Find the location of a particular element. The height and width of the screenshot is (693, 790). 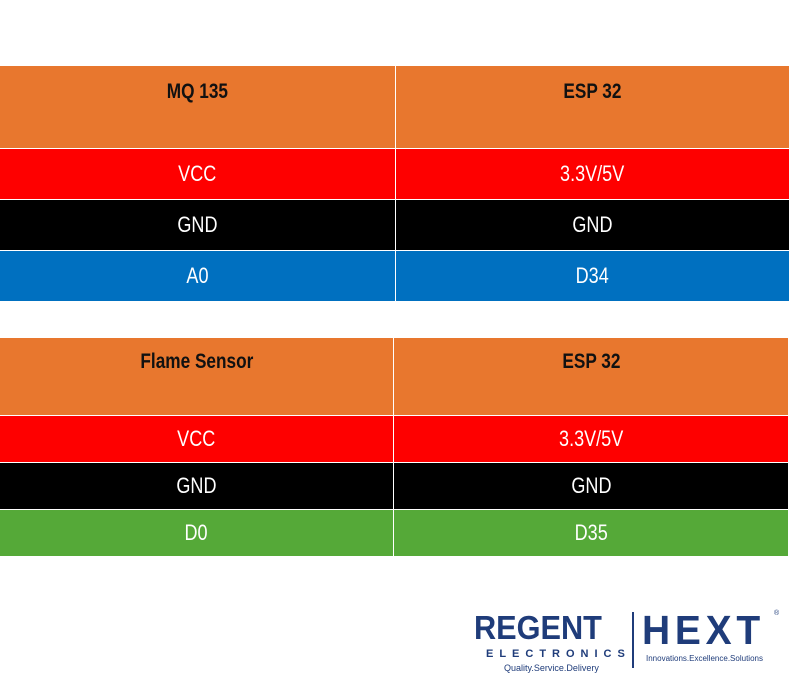

table-row-signal: D0 is located at coordinates (196, 533).